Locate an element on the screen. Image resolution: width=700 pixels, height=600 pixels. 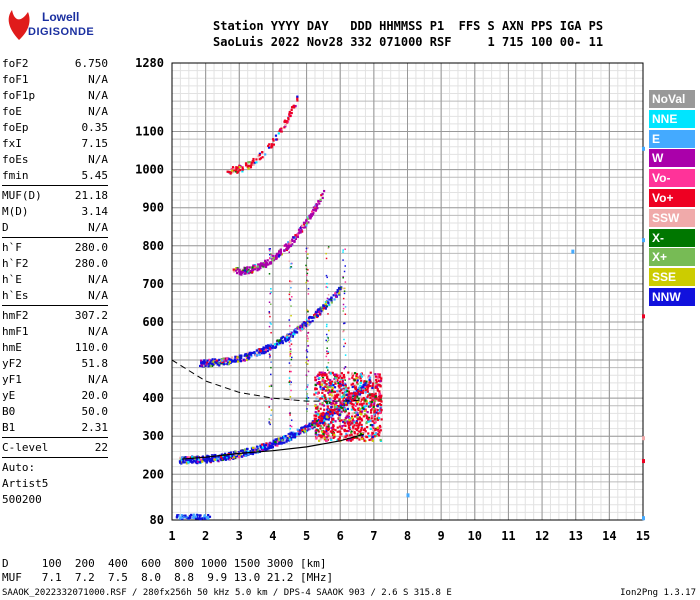
param-value: N/A is located at coordinates (98, 159).